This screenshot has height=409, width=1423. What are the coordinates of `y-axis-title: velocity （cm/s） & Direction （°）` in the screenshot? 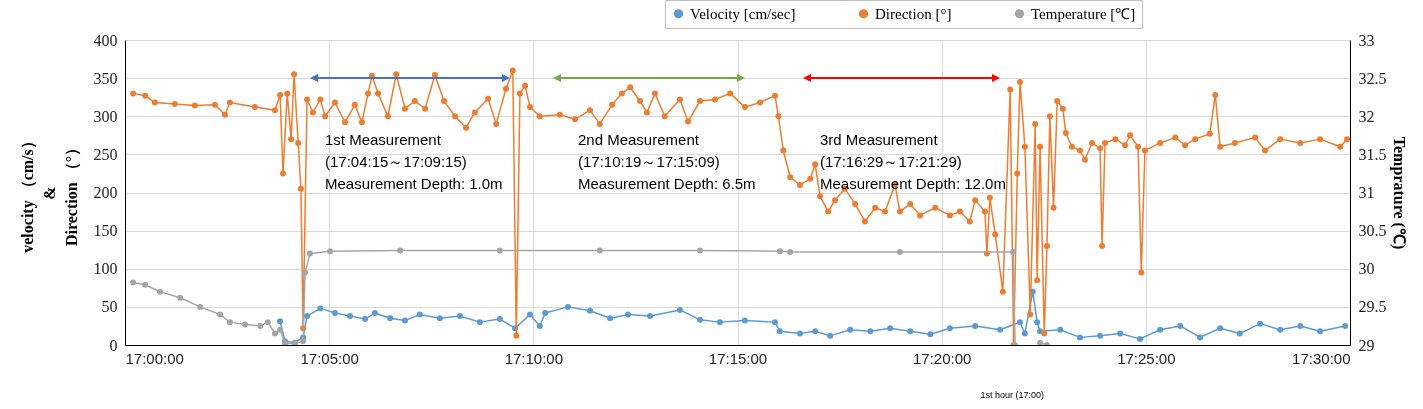 It's located at (49, 193).